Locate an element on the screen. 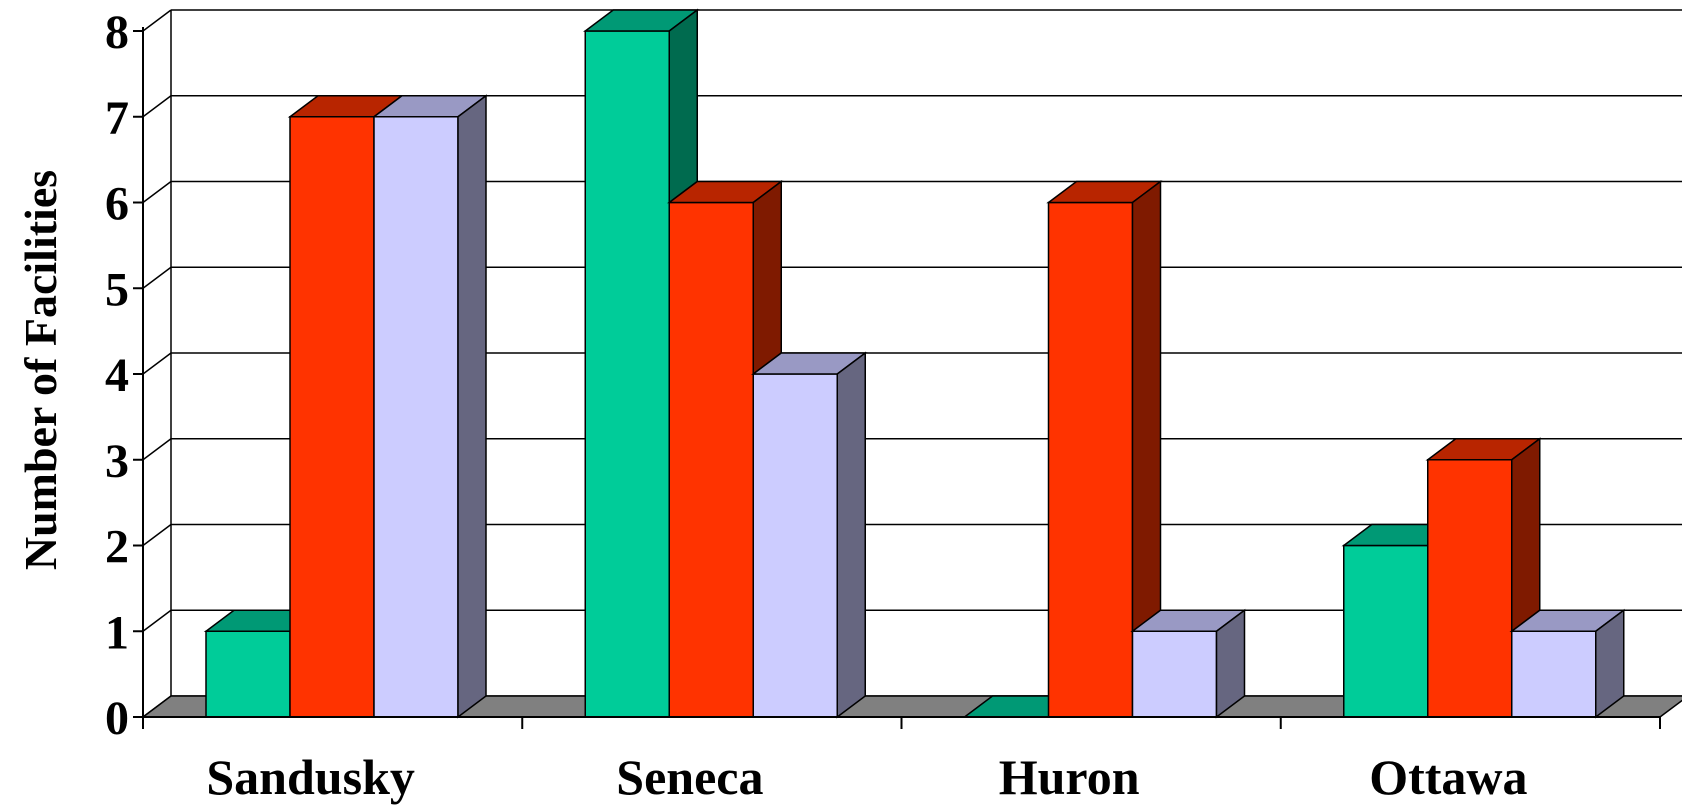 Image resolution: width=1682 pixels, height=810 pixels. category-label: Ottawa is located at coordinates (1448, 777).